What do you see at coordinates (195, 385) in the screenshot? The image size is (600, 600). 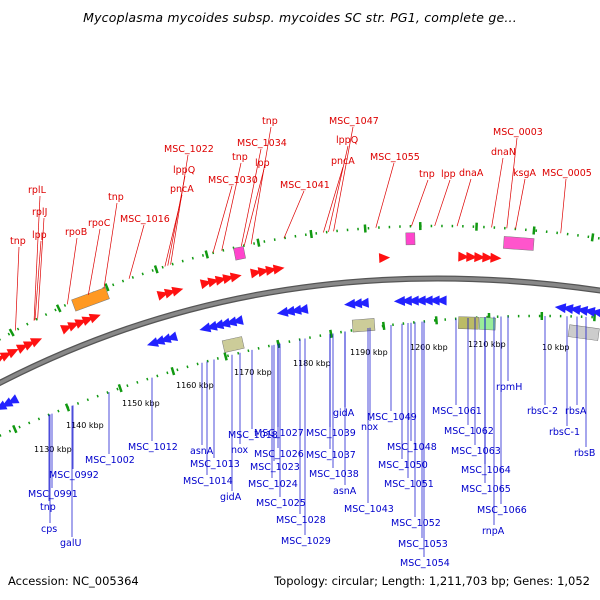 I see `scale-tick-label: 1160 kbp` at bounding box center [195, 385].